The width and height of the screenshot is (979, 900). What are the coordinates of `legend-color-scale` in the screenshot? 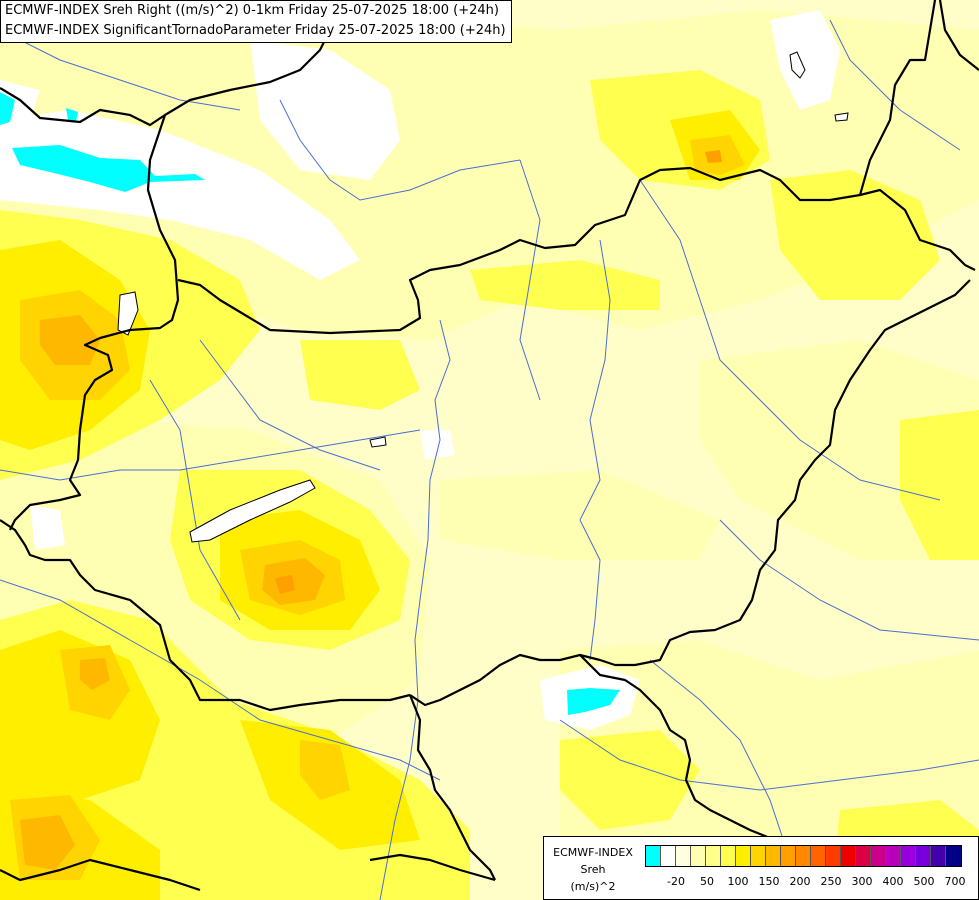 It's located at (803, 856).